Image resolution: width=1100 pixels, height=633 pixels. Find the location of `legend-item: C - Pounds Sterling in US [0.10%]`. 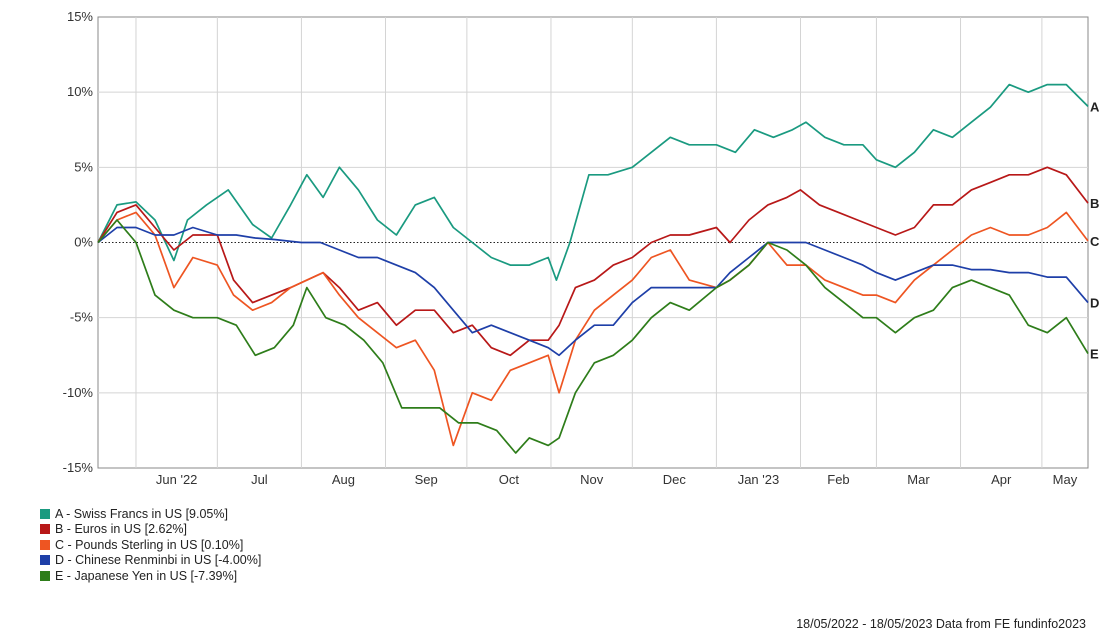

legend-item: C - Pounds Sterling in US [0.10%] is located at coordinates (150, 545).